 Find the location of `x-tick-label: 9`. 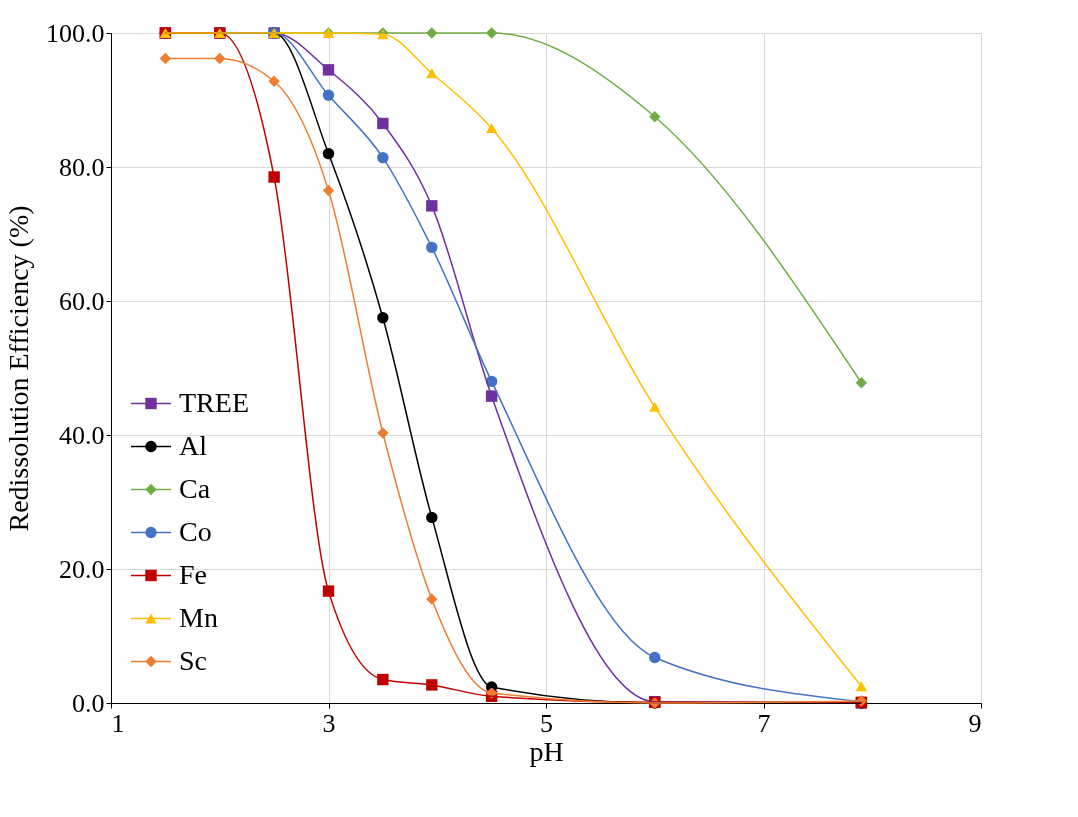

x-tick-label: 9 is located at coordinates (975, 723).